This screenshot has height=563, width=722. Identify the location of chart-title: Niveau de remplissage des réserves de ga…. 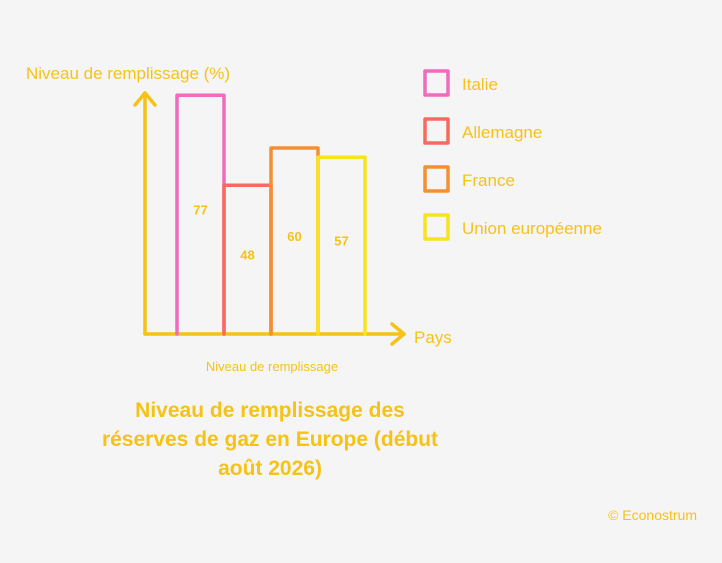
(270, 439).